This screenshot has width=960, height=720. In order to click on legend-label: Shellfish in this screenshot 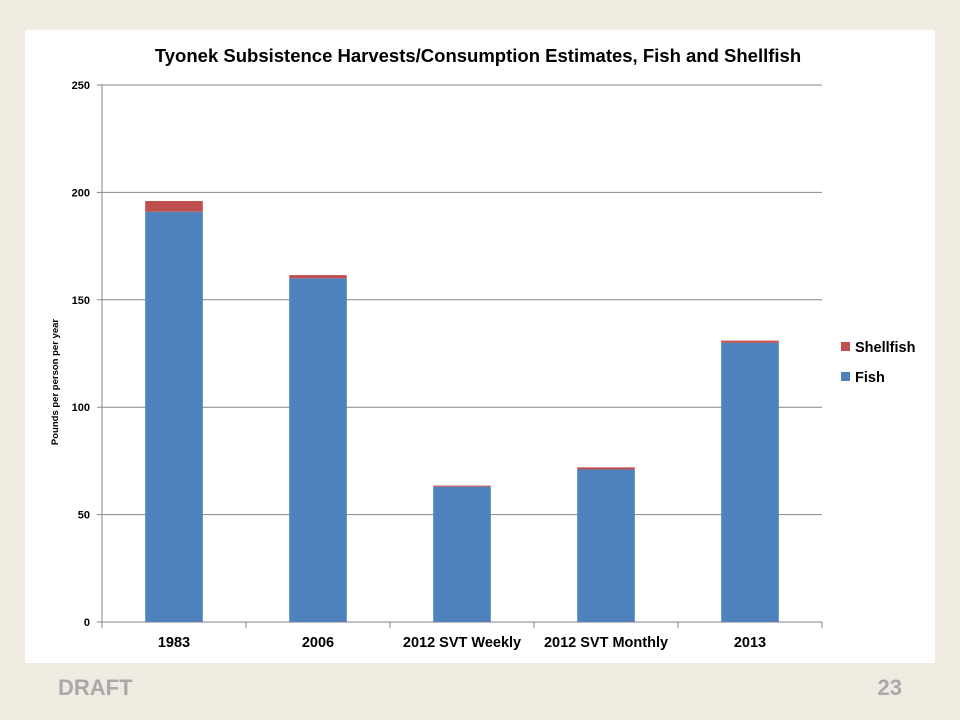, I will do `click(885, 348)`.